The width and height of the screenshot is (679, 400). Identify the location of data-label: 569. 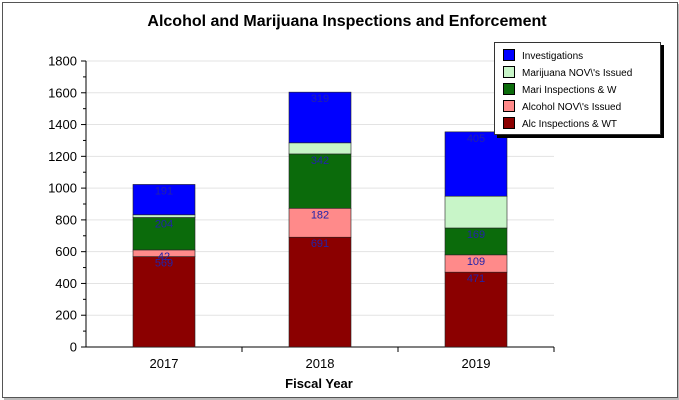
(164, 264).